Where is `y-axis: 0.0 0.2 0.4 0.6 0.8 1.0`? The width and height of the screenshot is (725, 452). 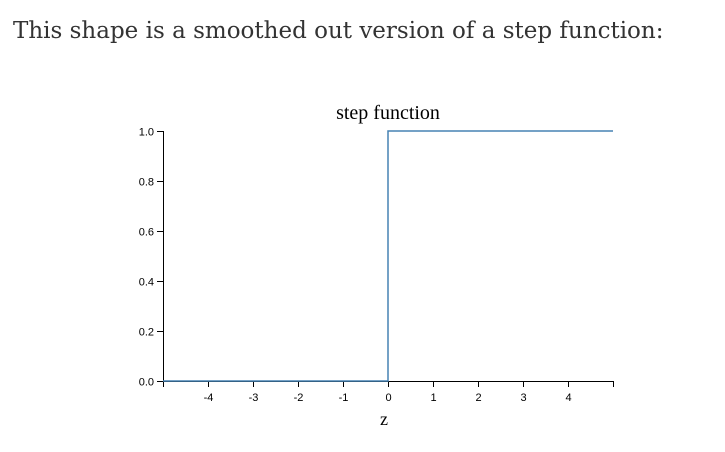 y-axis: 0.0 0.2 0.4 0.6 0.8 1.0 is located at coordinates (151, 258).